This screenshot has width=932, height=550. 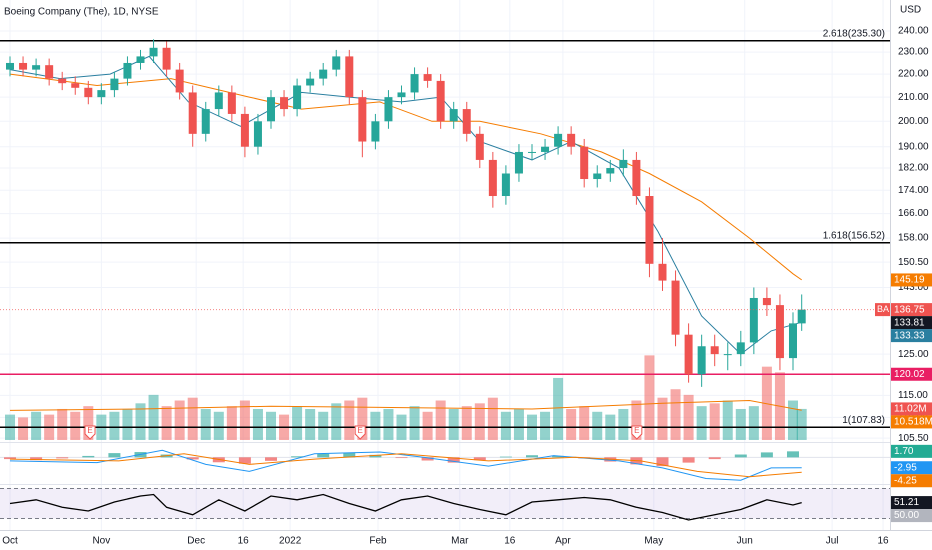 I want to click on x-tick-label: Apr, so click(x=563, y=541).